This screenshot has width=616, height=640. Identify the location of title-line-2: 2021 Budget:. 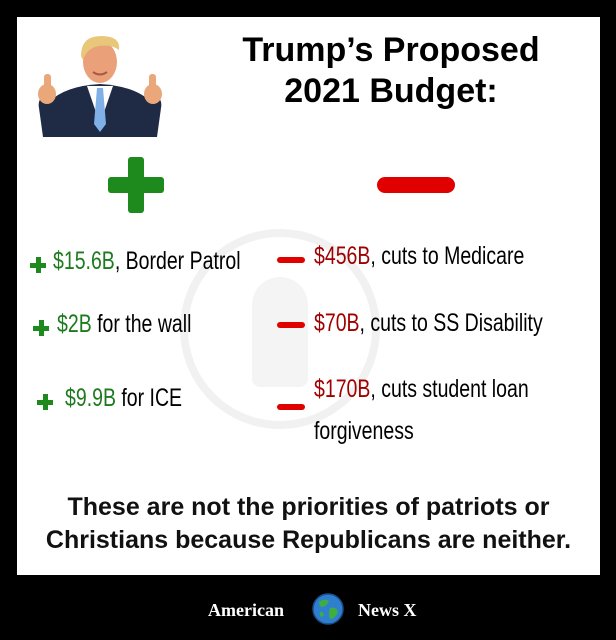
(391, 91).